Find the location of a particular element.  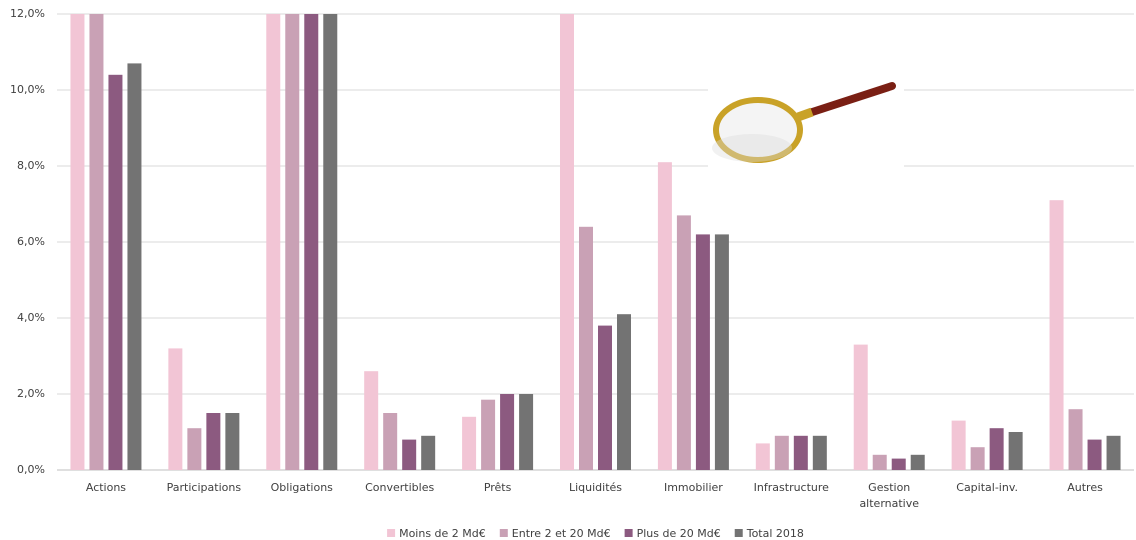

y-tick-label: 2,0% is located at coordinates (31, 393).